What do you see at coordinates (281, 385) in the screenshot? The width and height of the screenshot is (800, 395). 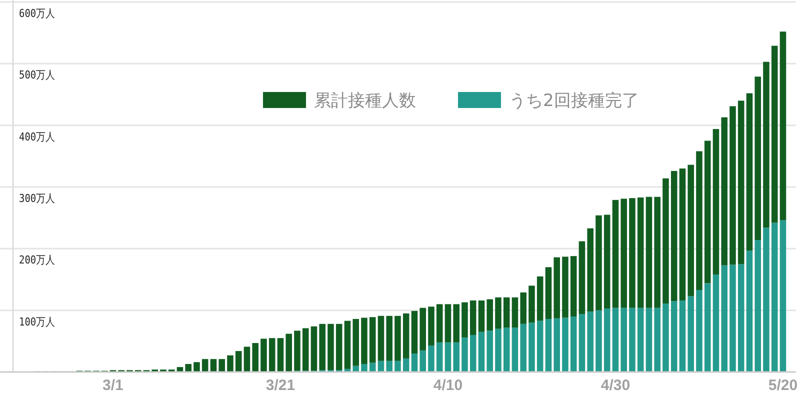 I see `x-tick-label: 3/21` at bounding box center [281, 385].